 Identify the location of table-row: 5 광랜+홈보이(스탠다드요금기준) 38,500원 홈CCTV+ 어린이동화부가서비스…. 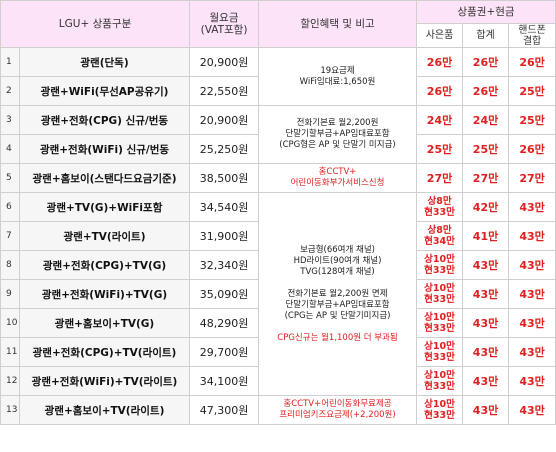
(278, 178).